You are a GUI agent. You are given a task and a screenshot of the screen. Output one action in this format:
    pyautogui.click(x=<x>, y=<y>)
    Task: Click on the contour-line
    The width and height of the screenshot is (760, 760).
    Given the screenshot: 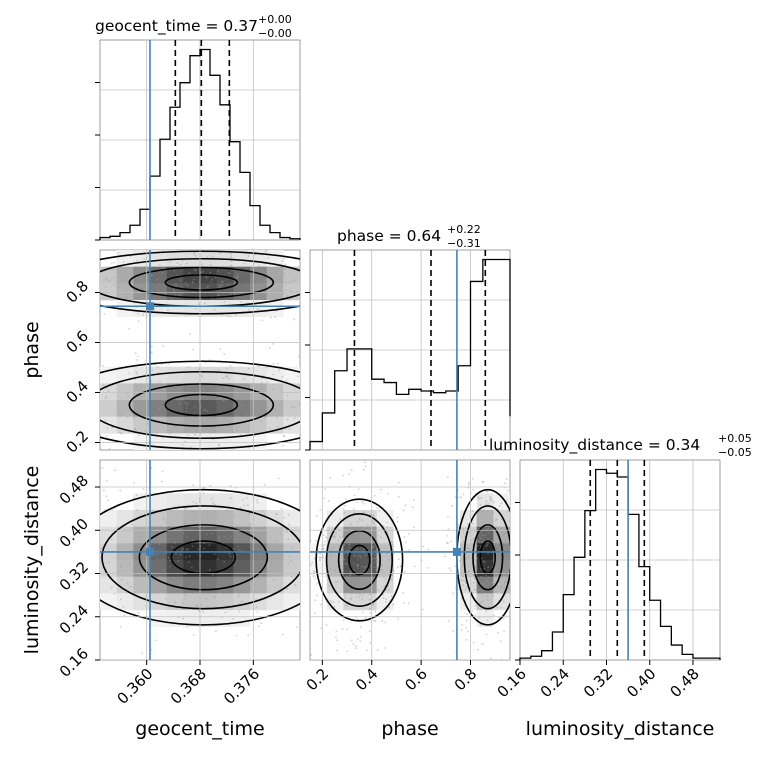 What is the action you would take?
    pyautogui.click(x=359, y=560)
    